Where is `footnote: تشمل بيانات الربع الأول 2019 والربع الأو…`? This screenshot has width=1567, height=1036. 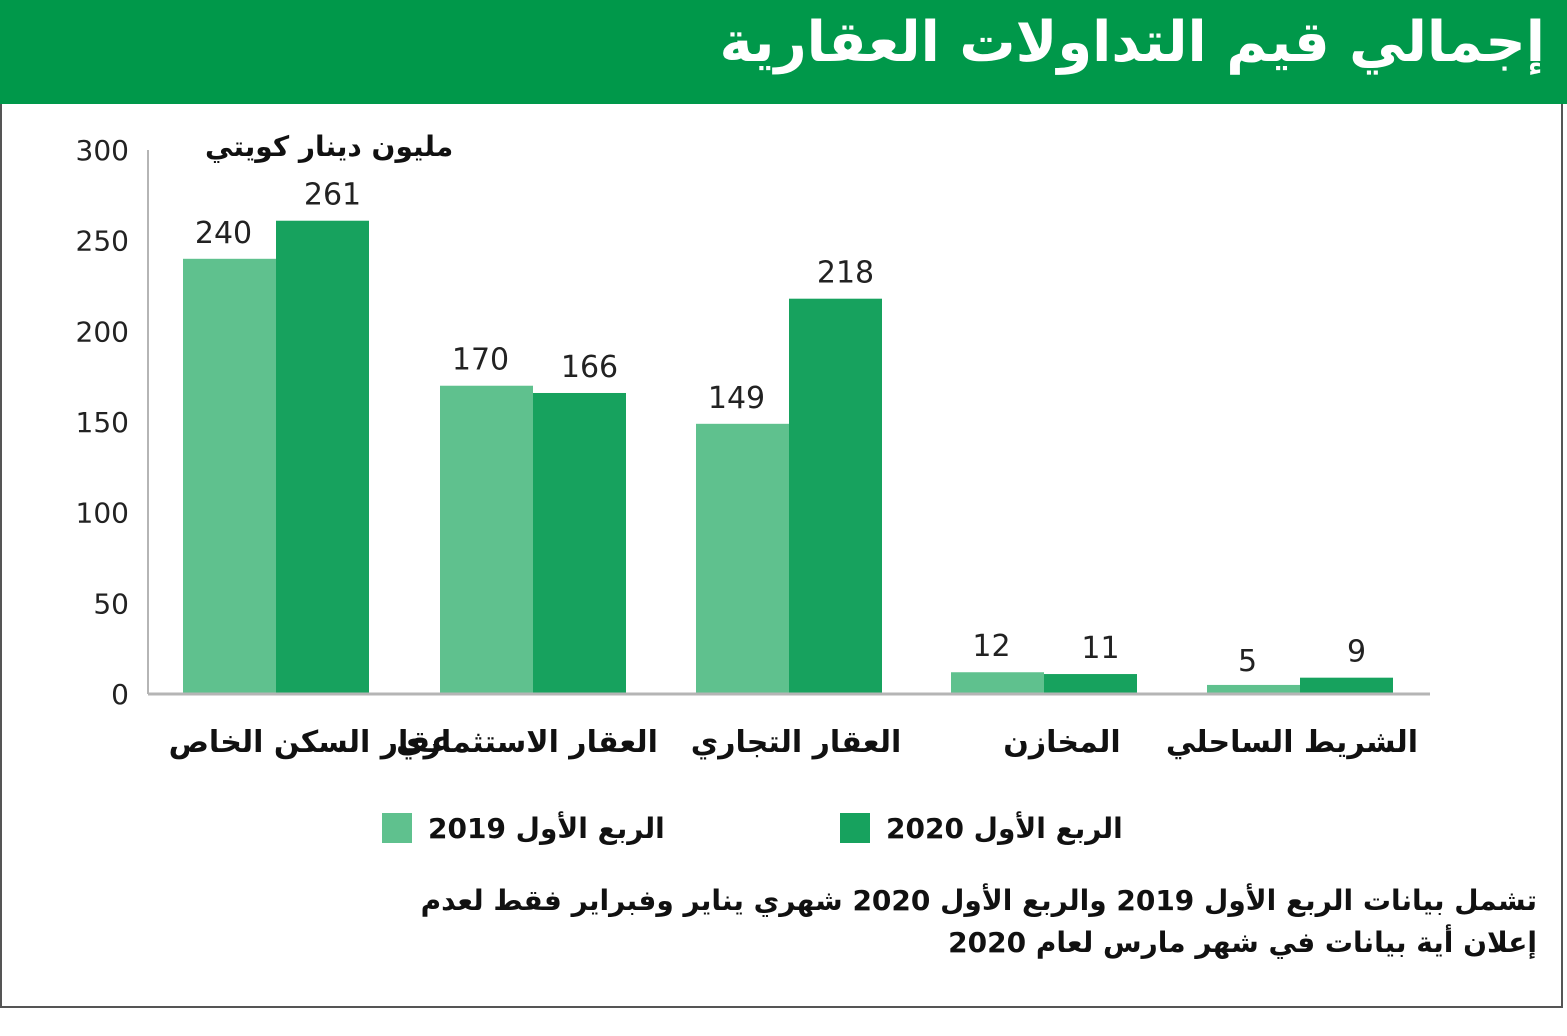
footnote: تشمل بيانات الربع الأول 2019 والربع الأو… is located at coordinates (947, 922).